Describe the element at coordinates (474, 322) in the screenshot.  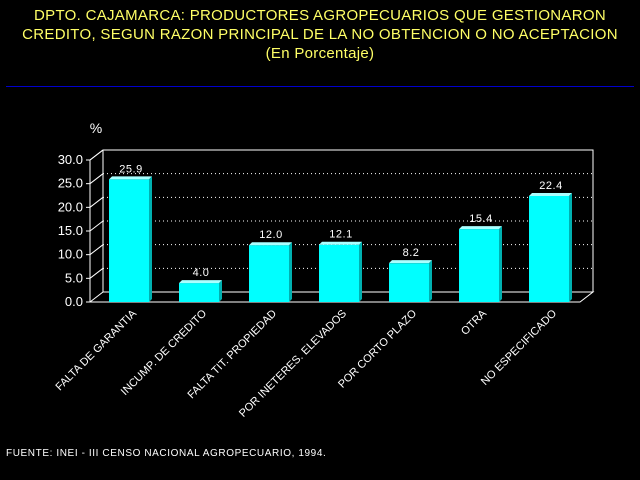
I see `x-category-label: OTRA` at that location.